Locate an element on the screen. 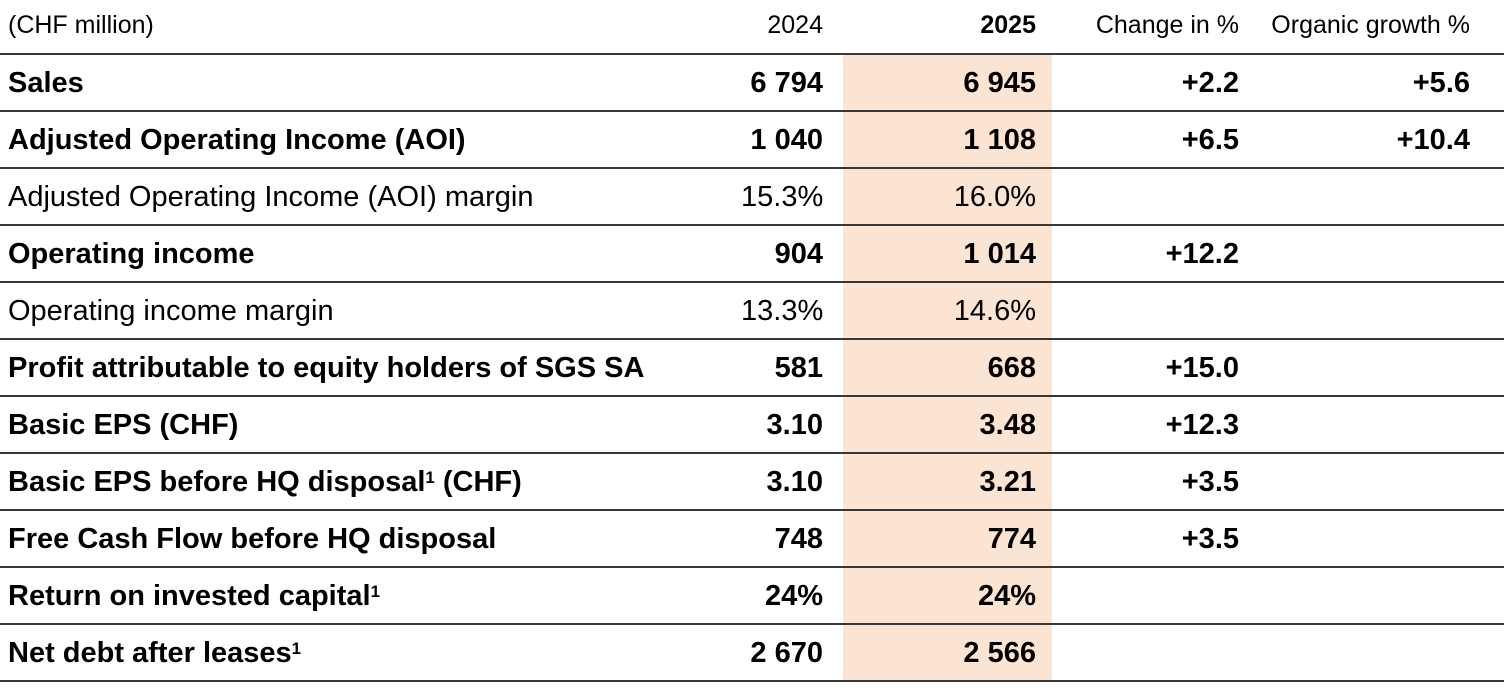 The image size is (1504, 690). row-label: Adjusted Operating Income (AOI) is located at coordinates (370, 140).